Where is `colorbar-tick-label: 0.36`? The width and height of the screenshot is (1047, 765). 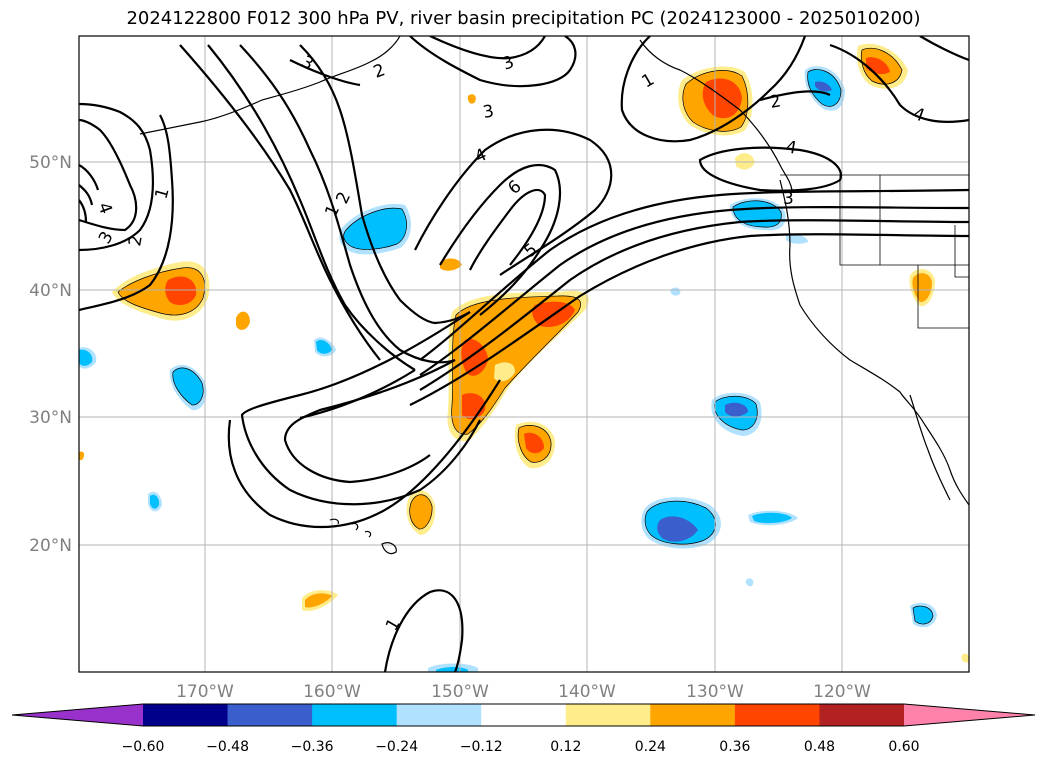
colorbar-tick-label: 0.36 is located at coordinates (734, 747).